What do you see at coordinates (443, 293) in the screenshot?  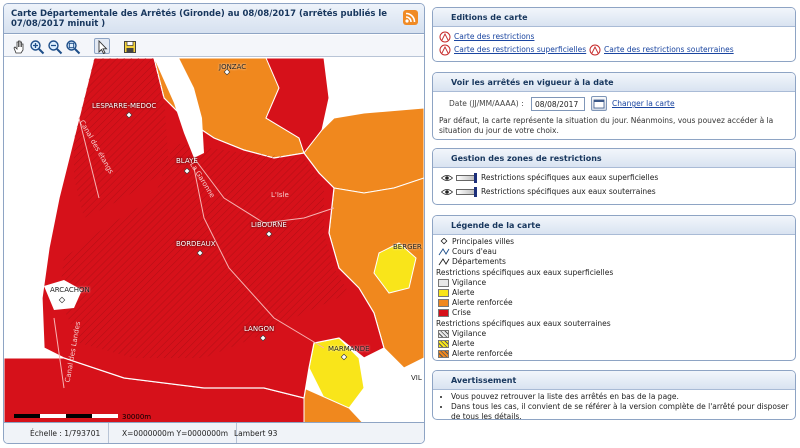 I see `swatch-alerte` at bounding box center [443, 293].